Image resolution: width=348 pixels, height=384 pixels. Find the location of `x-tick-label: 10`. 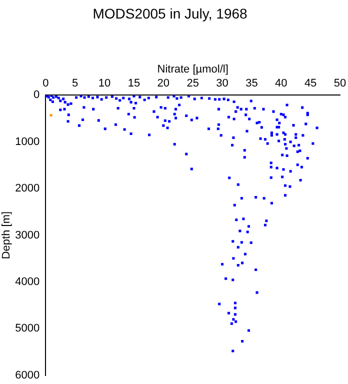

x-tick-label: 10 is located at coordinates (104, 84).